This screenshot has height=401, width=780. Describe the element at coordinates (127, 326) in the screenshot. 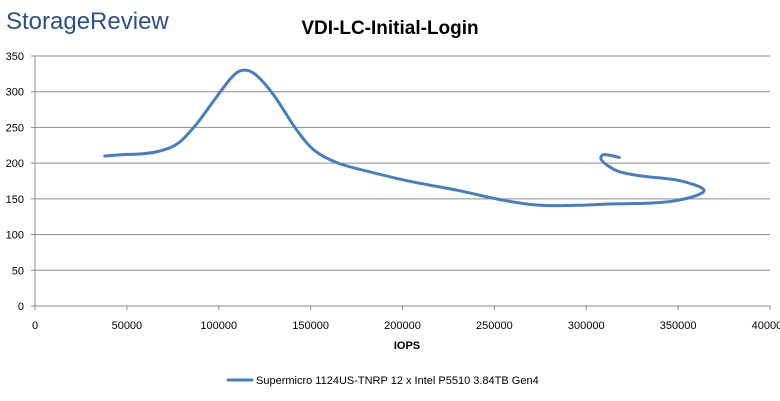

I see `x-tick-label: 50000` at that location.